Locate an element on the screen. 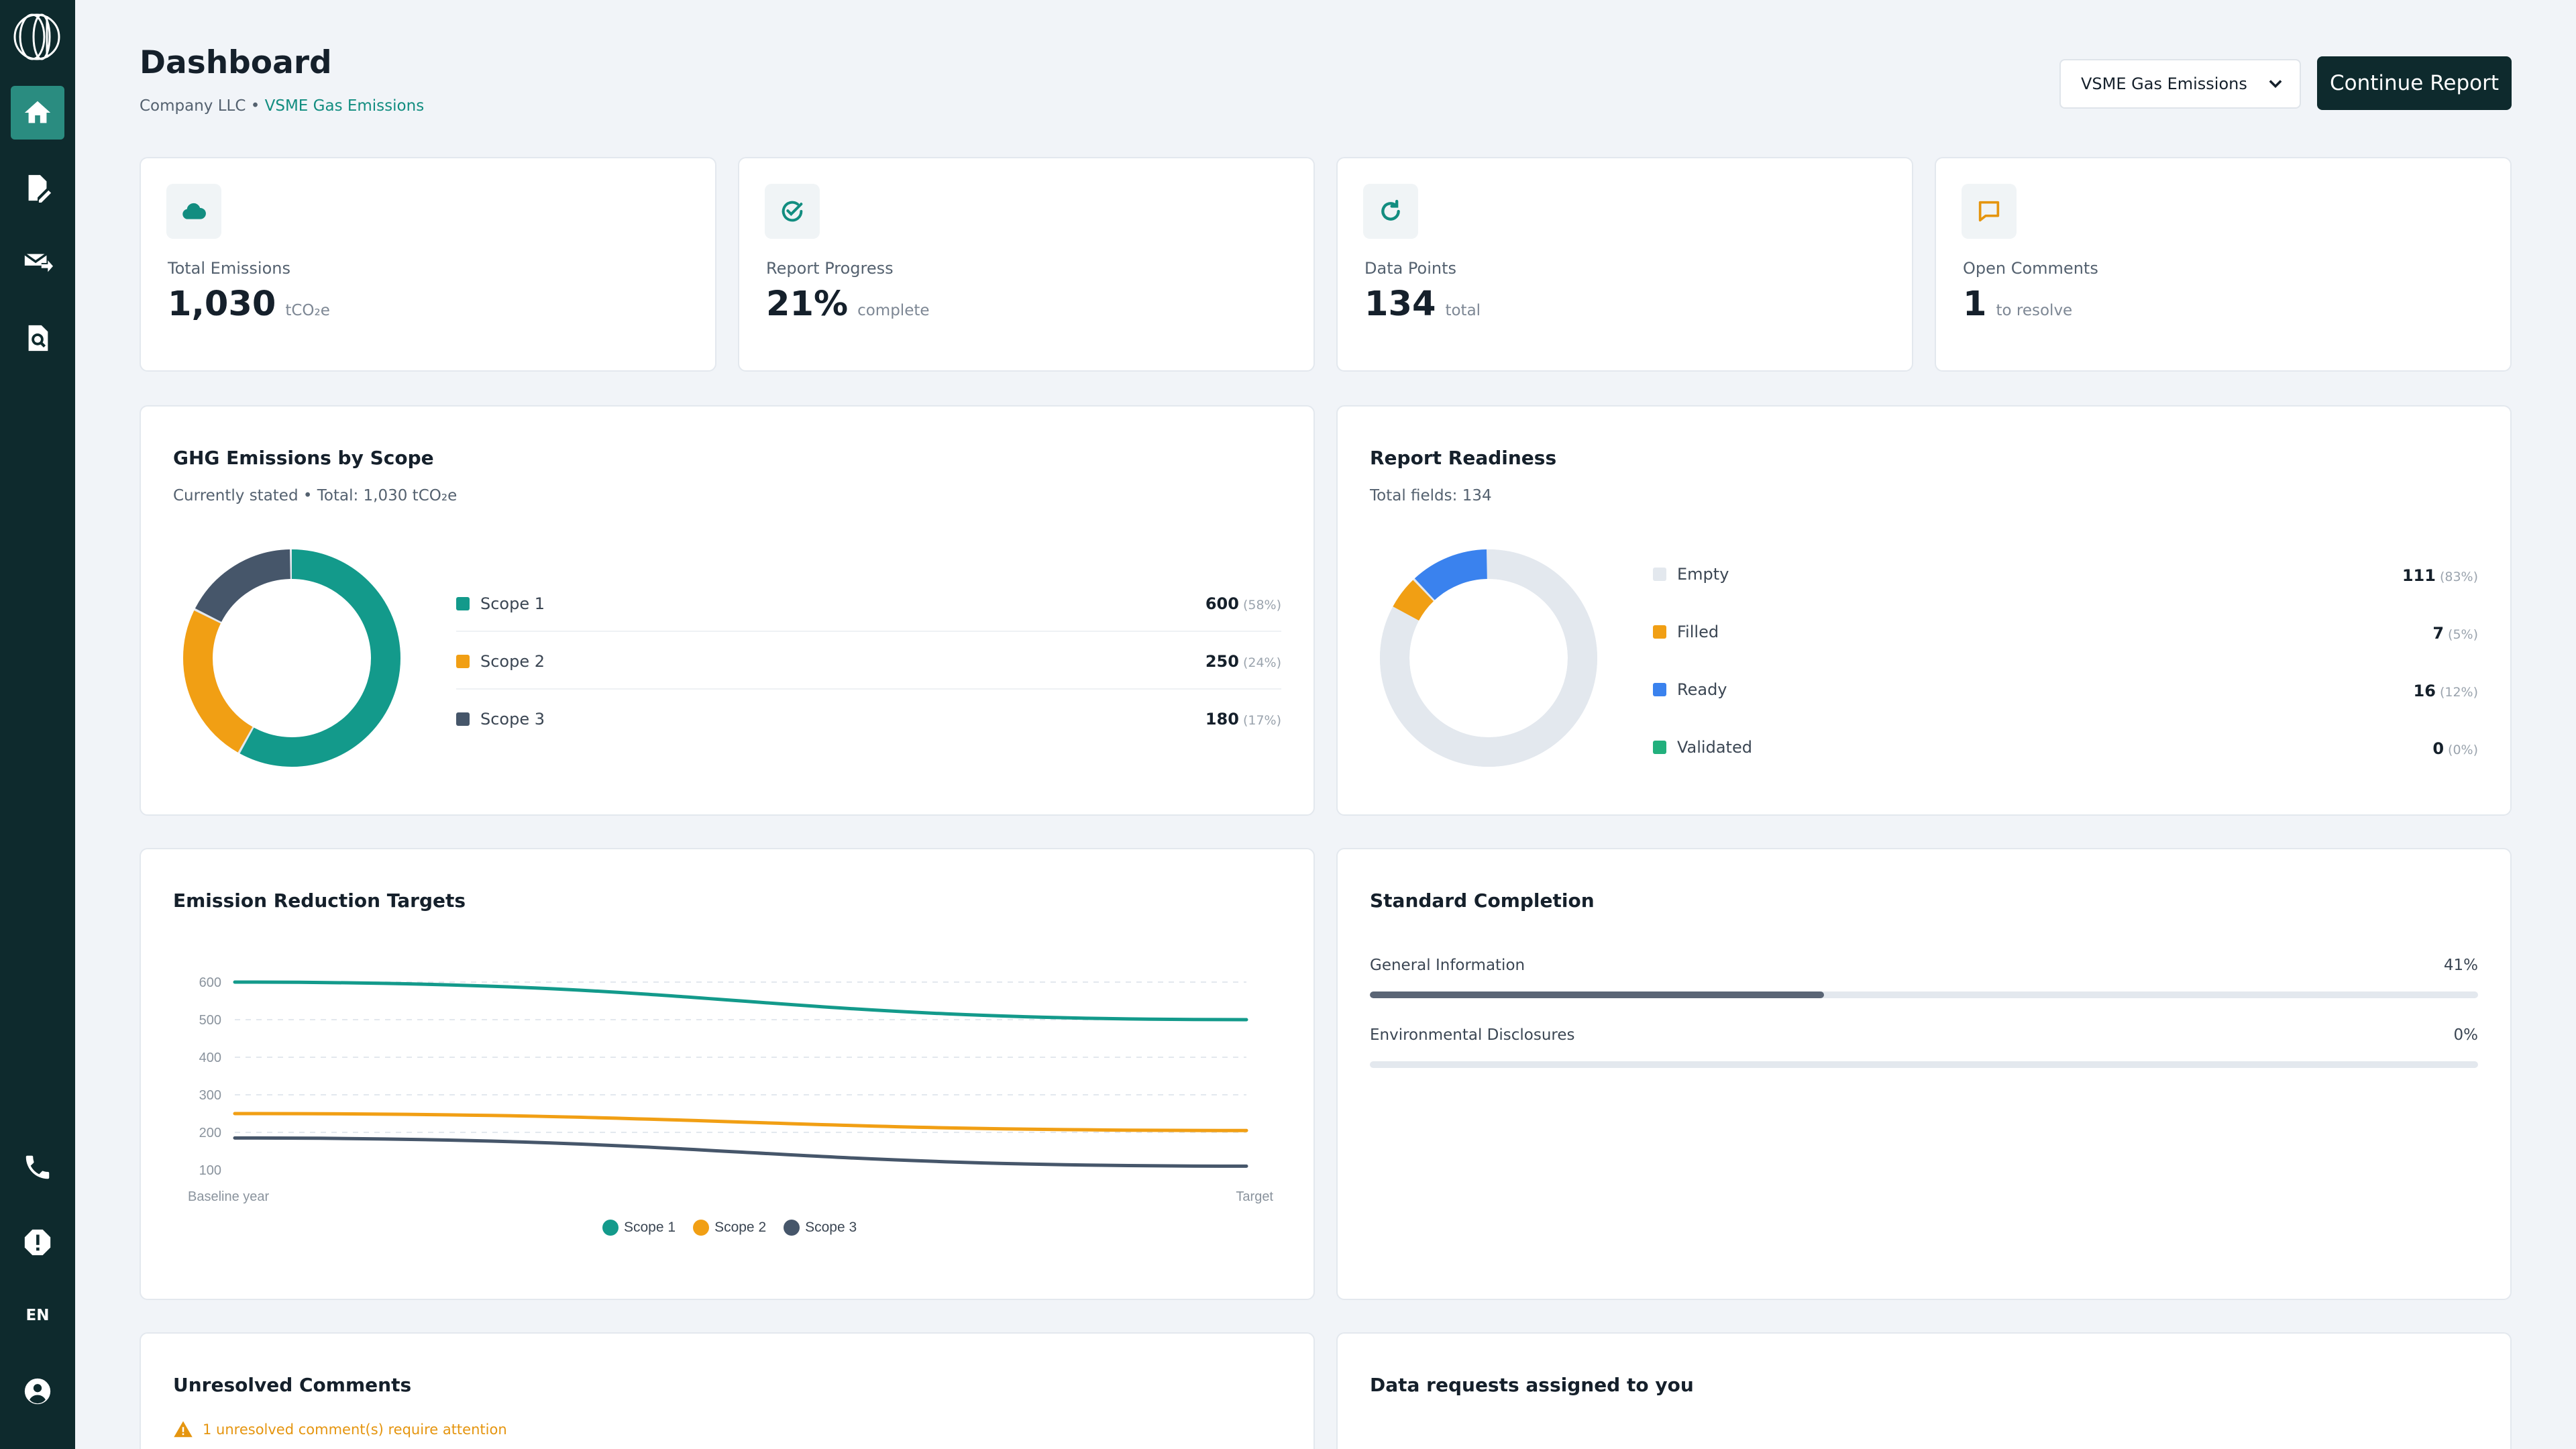 This screenshot has height=1449, width=2576. readiness-legend-empty-value: 111 (83%) is located at coordinates (2440, 575).